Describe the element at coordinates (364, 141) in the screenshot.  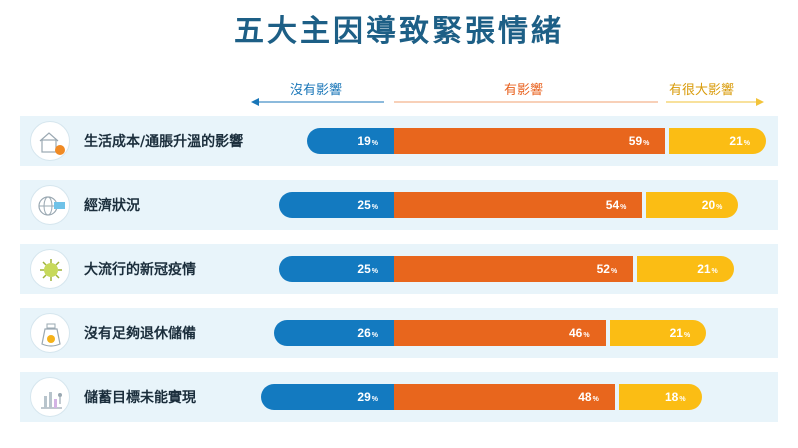
I see `data-label: 19` at that location.